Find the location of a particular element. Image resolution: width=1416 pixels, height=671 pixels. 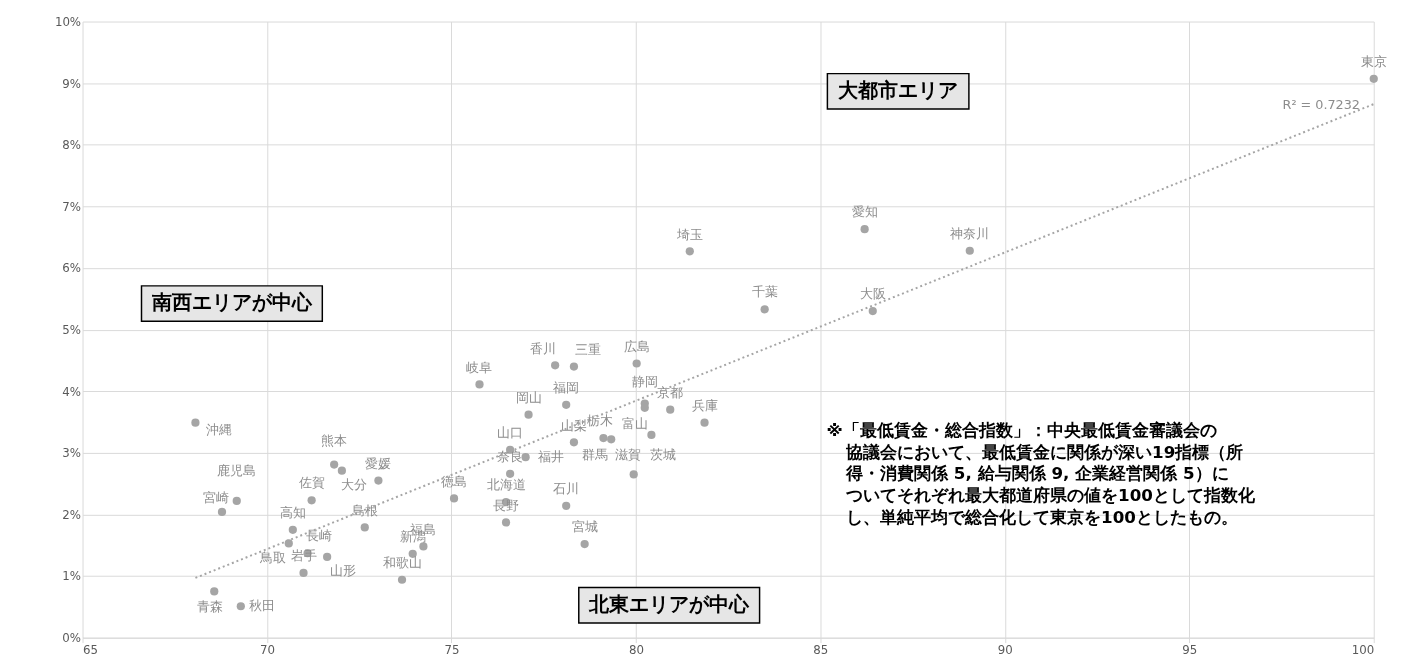

y-tick-label: 10% is located at coordinates (68, 21).